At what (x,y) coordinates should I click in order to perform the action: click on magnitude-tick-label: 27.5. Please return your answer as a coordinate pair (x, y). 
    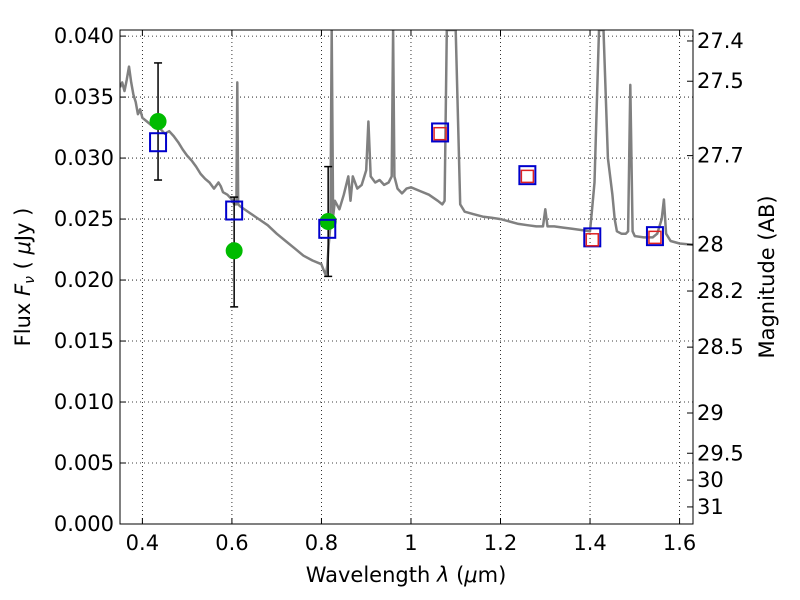
    Looking at the image, I should click on (720, 81).